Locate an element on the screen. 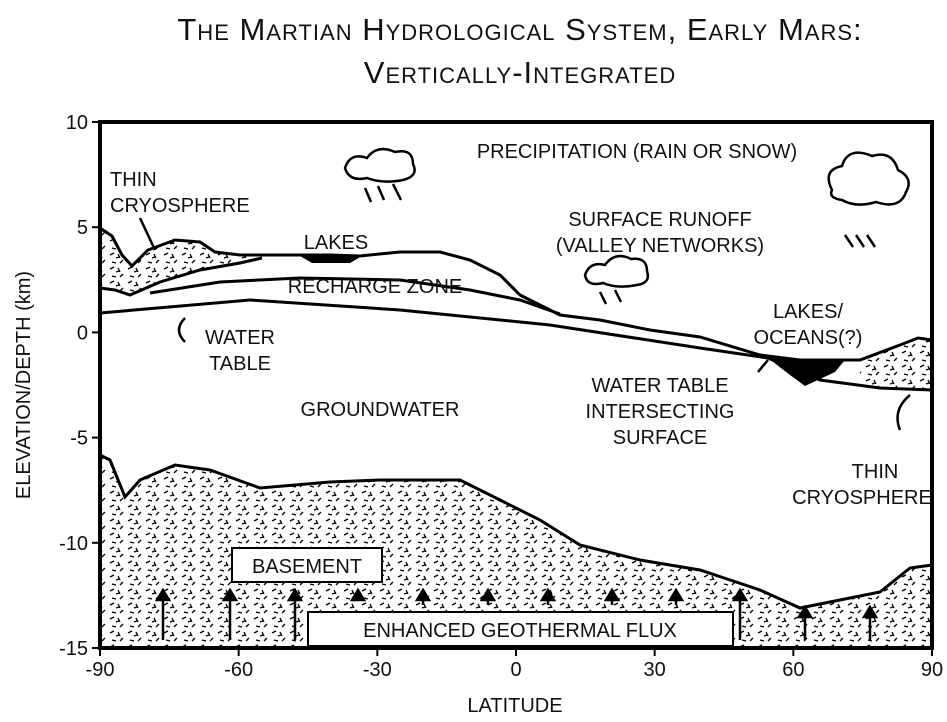 This screenshot has width=947, height=722. annotation: BASEMENT is located at coordinates (307, 567).